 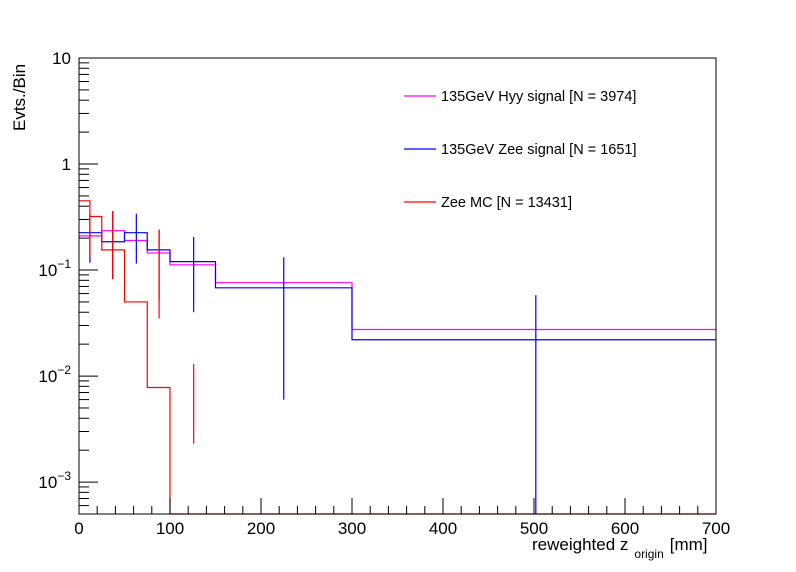 What do you see at coordinates (78, 528) in the screenshot?
I see `x-tick-label: 0` at bounding box center [78, 528].